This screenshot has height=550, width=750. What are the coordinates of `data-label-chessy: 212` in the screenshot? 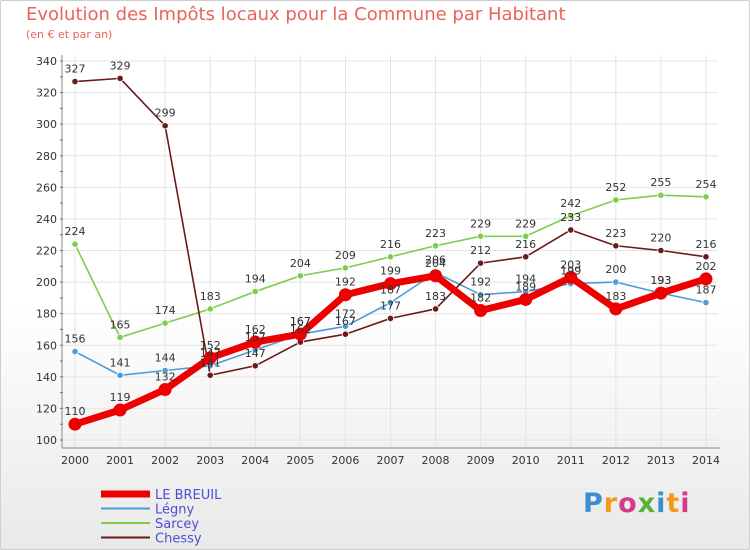 It's located at (480, 250).